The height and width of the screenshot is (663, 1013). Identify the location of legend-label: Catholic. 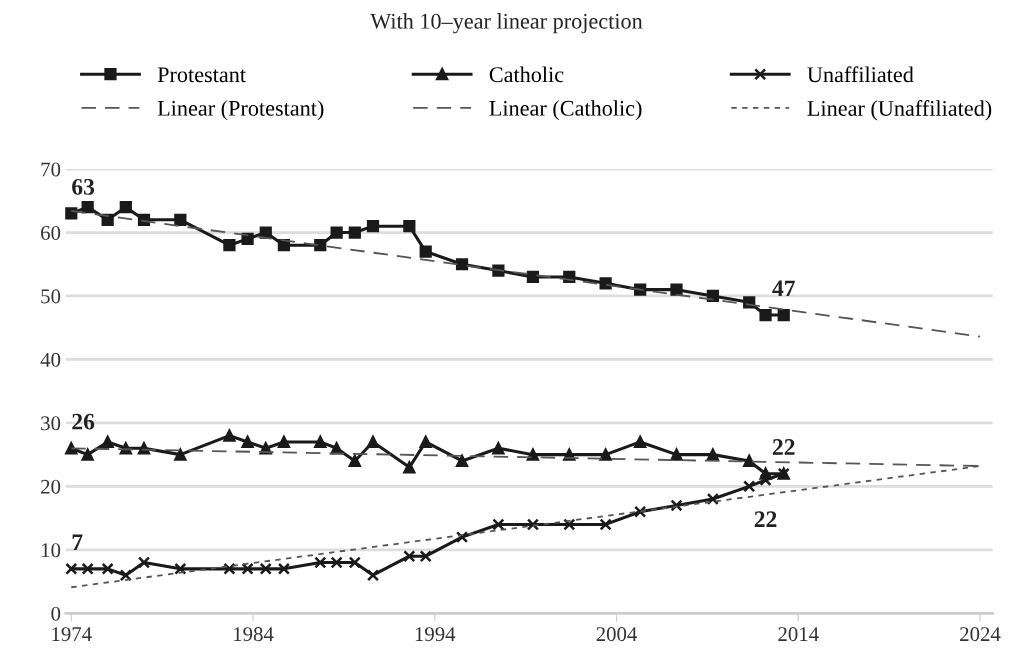
(526, 74).